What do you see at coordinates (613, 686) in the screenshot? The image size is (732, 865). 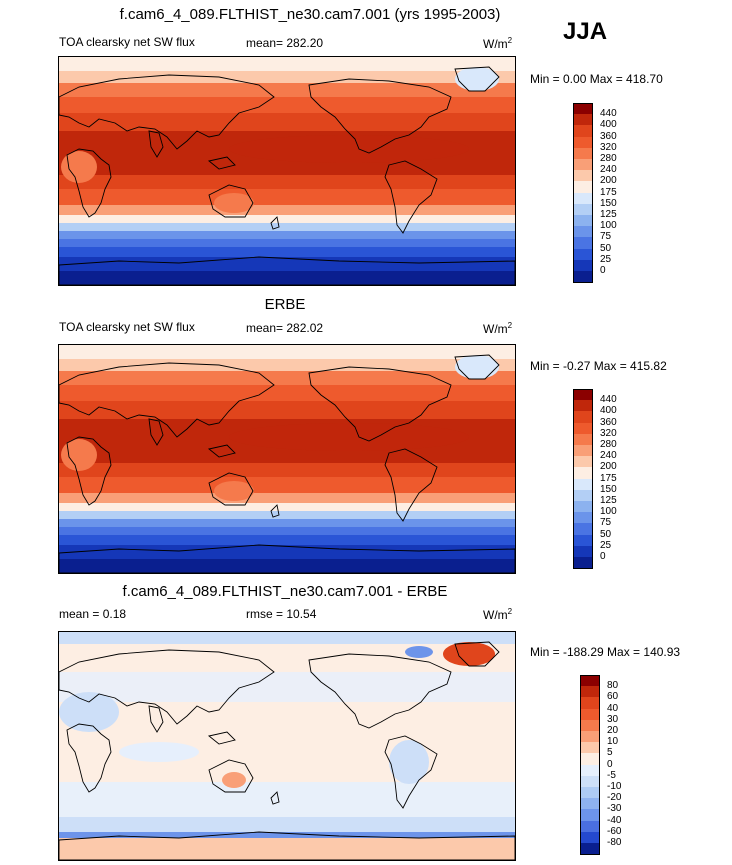 I see `colorbar-label: 80` at bounding box center [613, 686].